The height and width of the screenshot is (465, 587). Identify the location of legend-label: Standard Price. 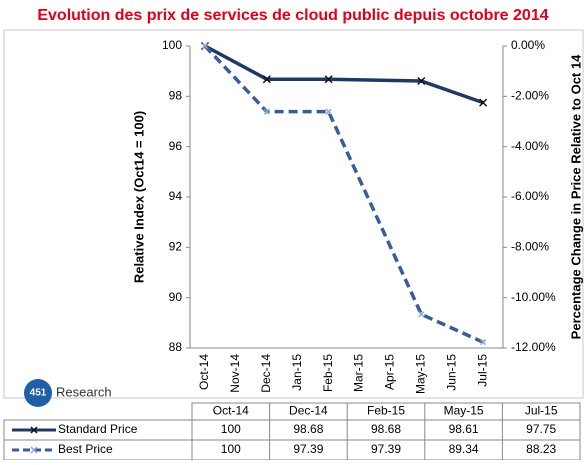
(98, 429).